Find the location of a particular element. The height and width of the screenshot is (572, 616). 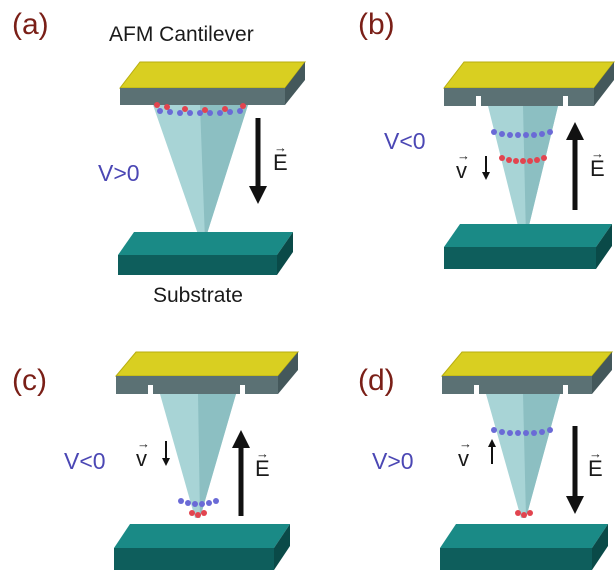

cantilever-caption: AFM Cantilever is located at coordinates (181, 34).